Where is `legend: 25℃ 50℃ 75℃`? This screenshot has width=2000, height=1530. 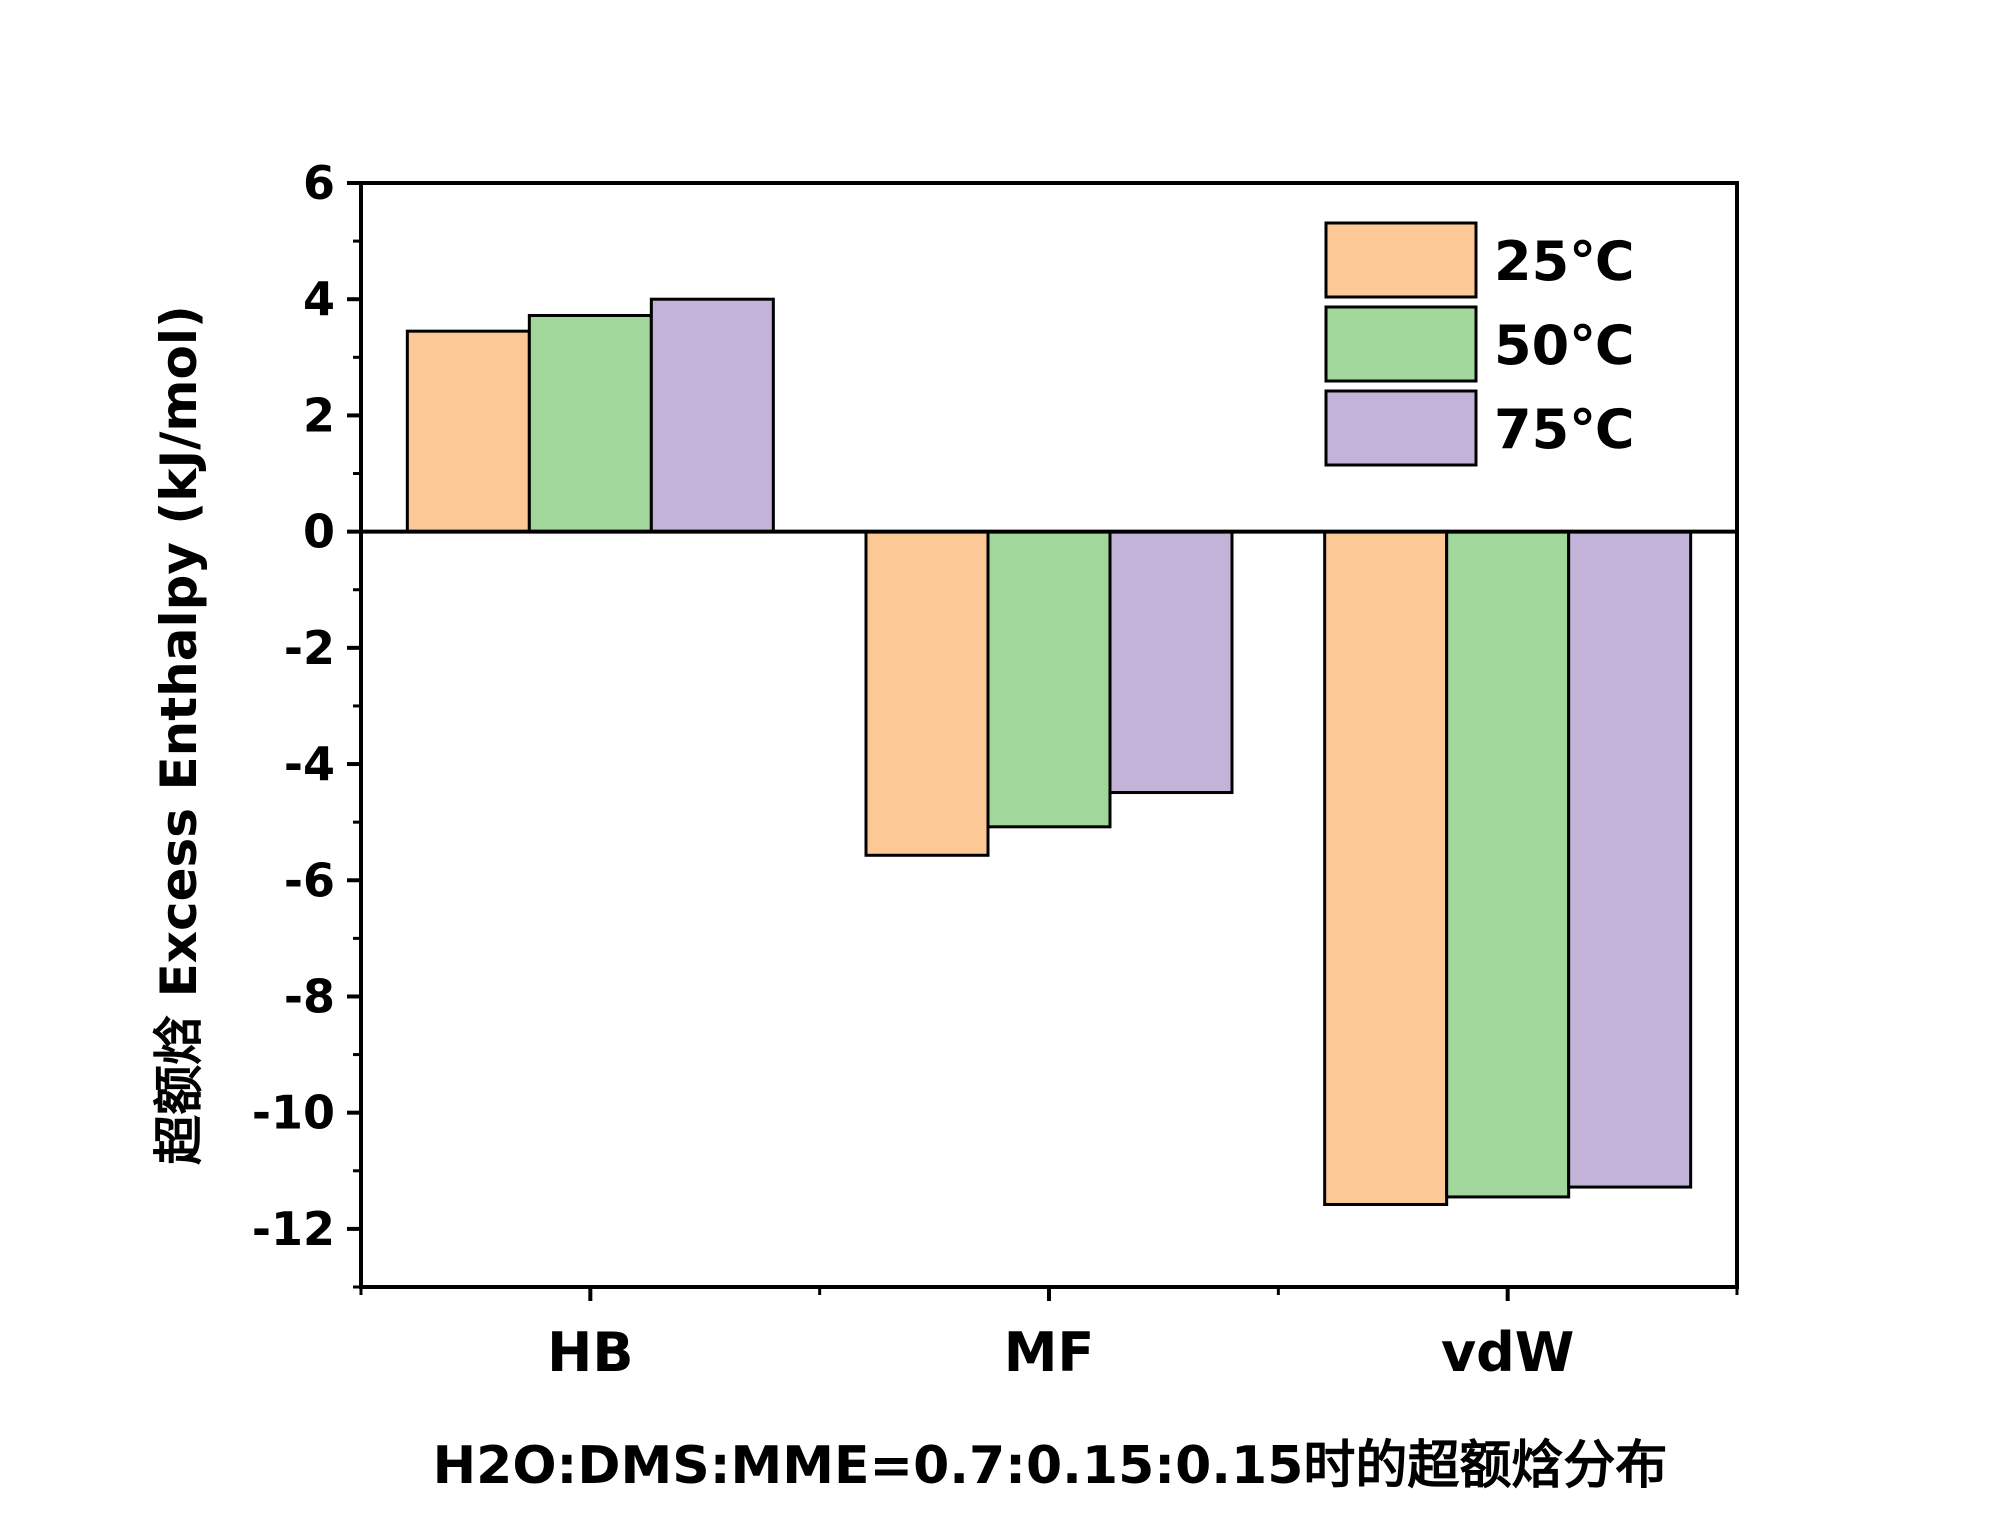 legend: 25℃ 50℃ 75℃ is located at coordinates (1479, 344).